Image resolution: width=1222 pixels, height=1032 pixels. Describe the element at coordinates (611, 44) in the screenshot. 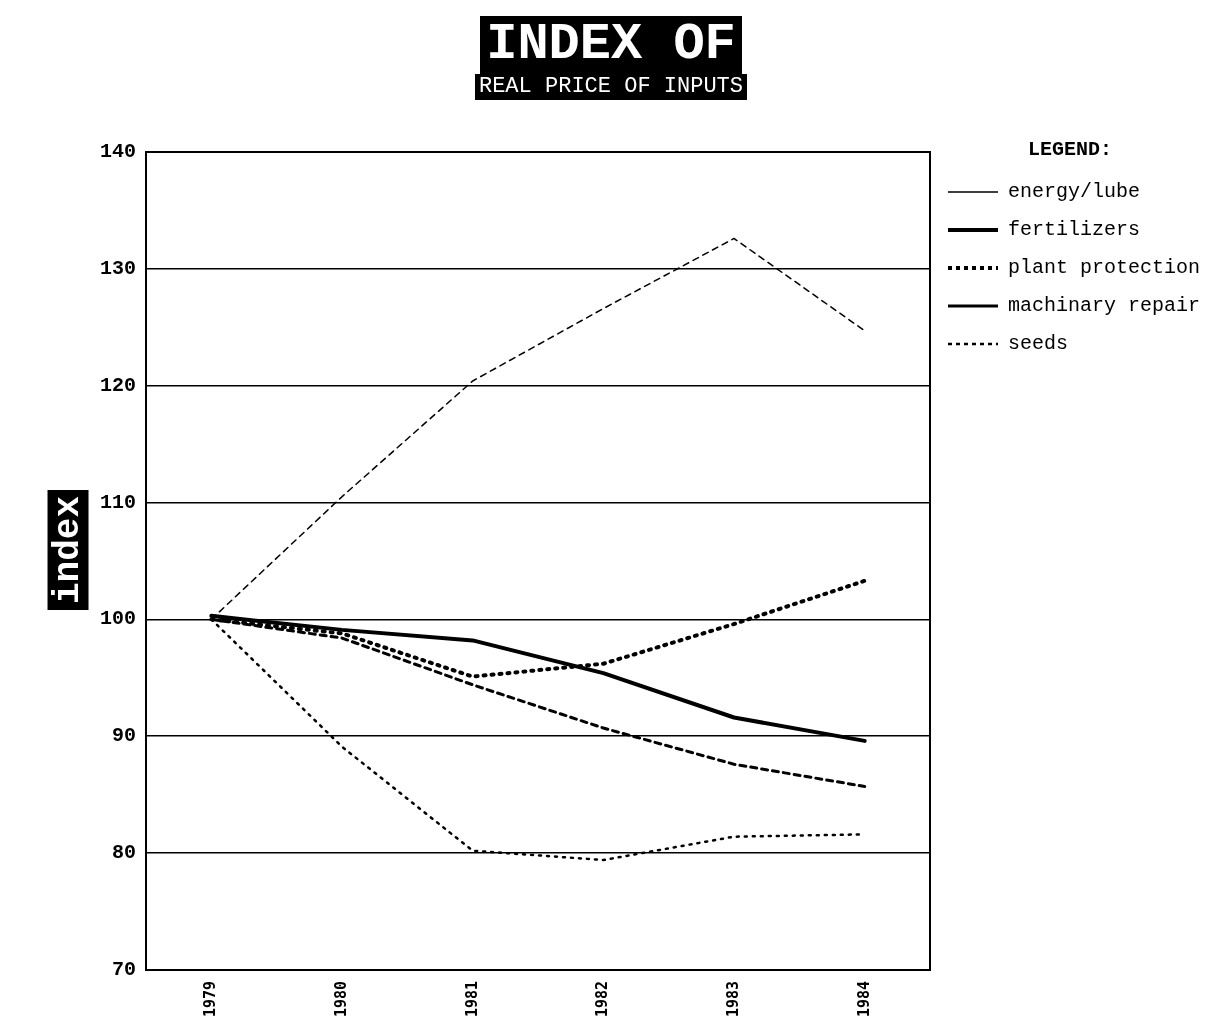

I see `chart-title: INDEX OF` at that location.